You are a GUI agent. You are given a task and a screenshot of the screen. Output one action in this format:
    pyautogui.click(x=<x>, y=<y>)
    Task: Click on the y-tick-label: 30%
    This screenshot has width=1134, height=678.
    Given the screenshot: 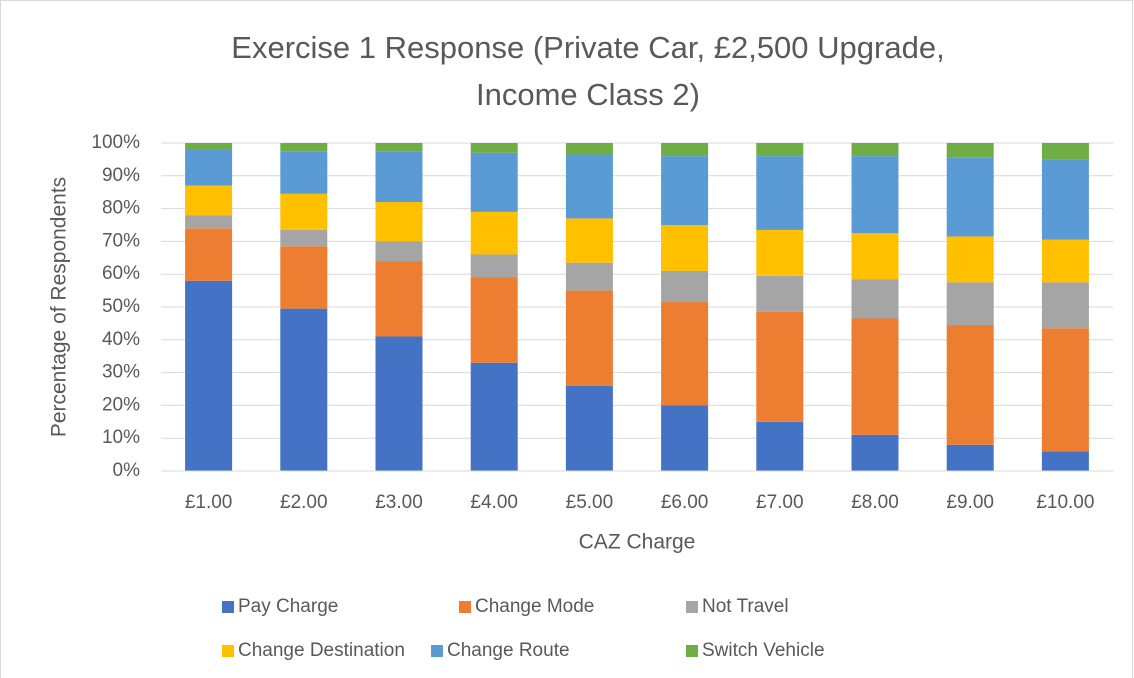 What is the action you would take?
    pyautogui.click(x=121, y=372)
    